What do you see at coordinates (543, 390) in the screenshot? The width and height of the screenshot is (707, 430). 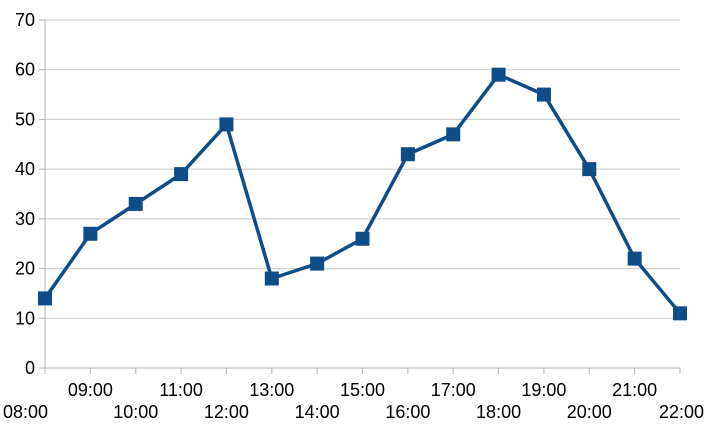 I see `x-tick-label: 19:00` at bounding box center [543, 390].